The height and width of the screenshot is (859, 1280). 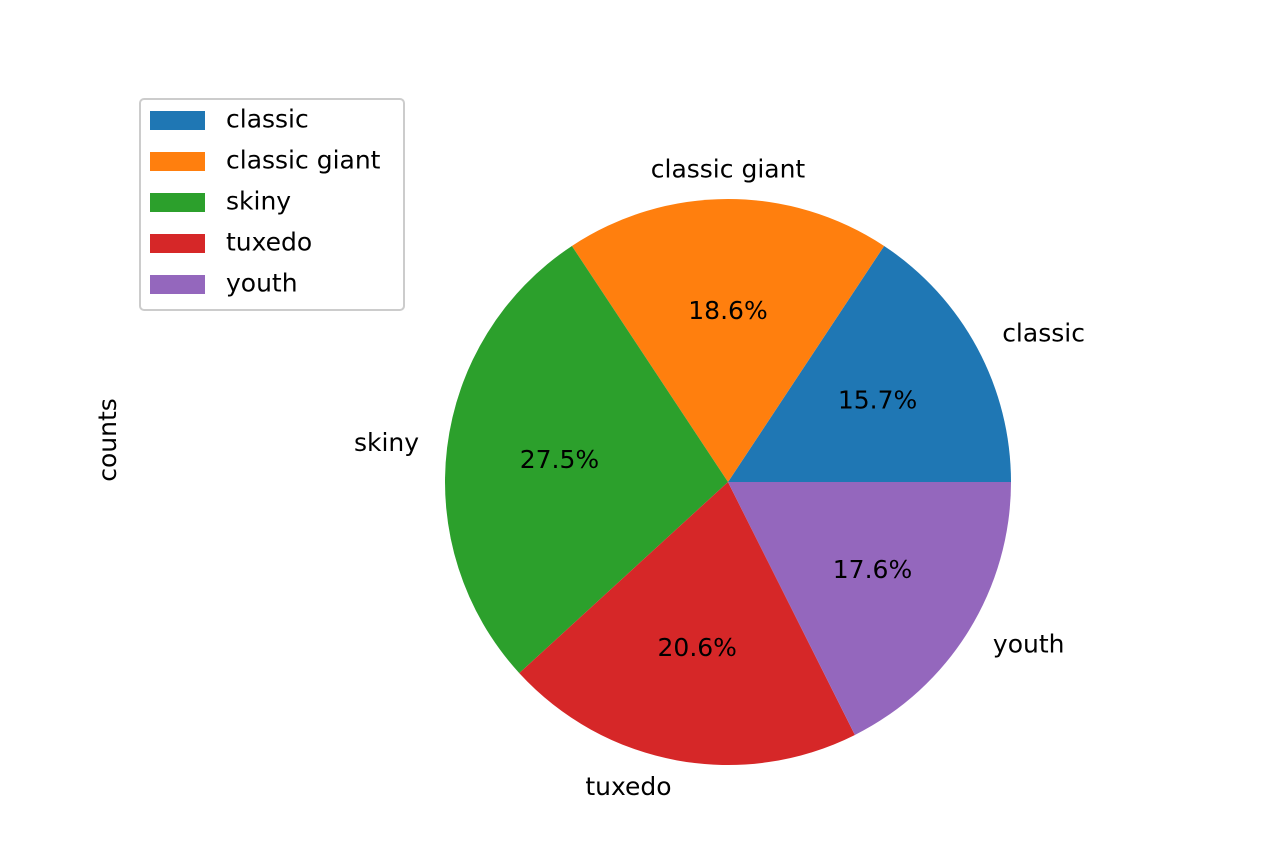 I want to click on legend-swatch-classic, so click(x=177, y=120).